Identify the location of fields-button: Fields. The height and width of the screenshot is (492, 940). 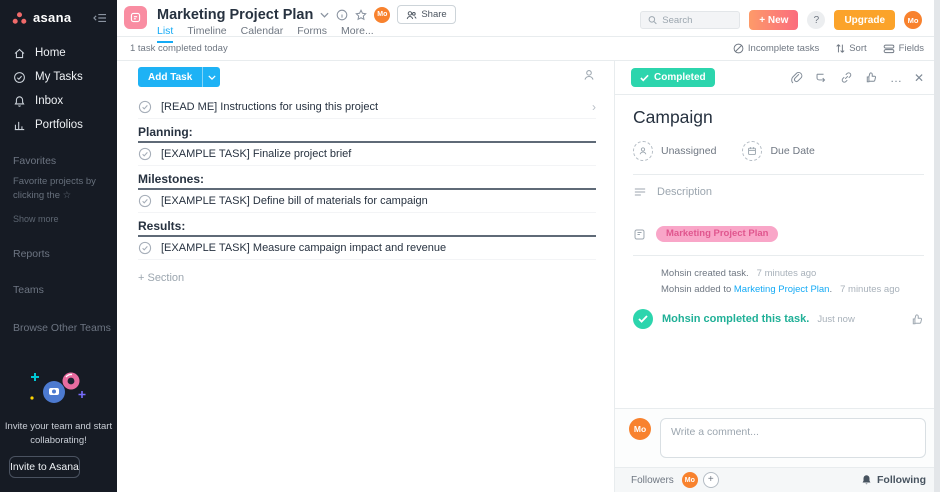
(903, 48).